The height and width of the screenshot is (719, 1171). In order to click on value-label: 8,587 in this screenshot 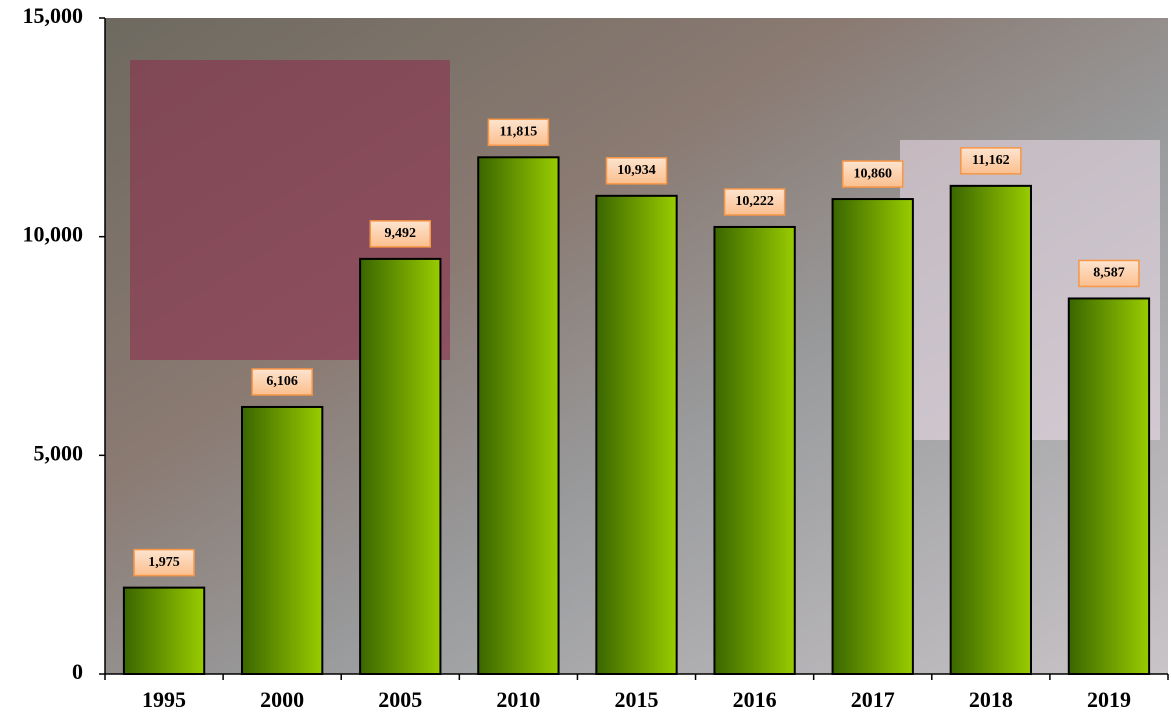, I will do `click(1109, 273)`.